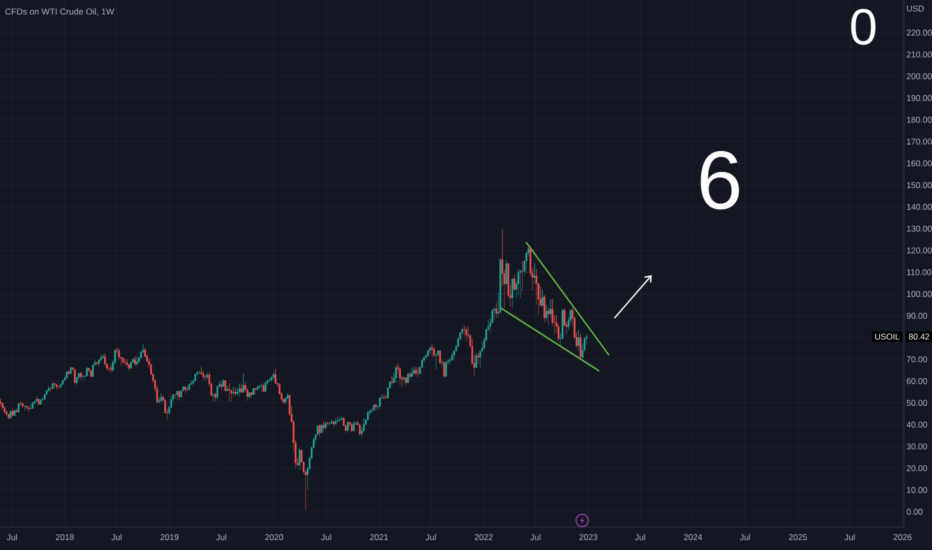 This screenshot has height=550, width=932. Describe the element at coordinates (588, 537) in the screenshot. I see `x-tick-label: 2023` at that location.